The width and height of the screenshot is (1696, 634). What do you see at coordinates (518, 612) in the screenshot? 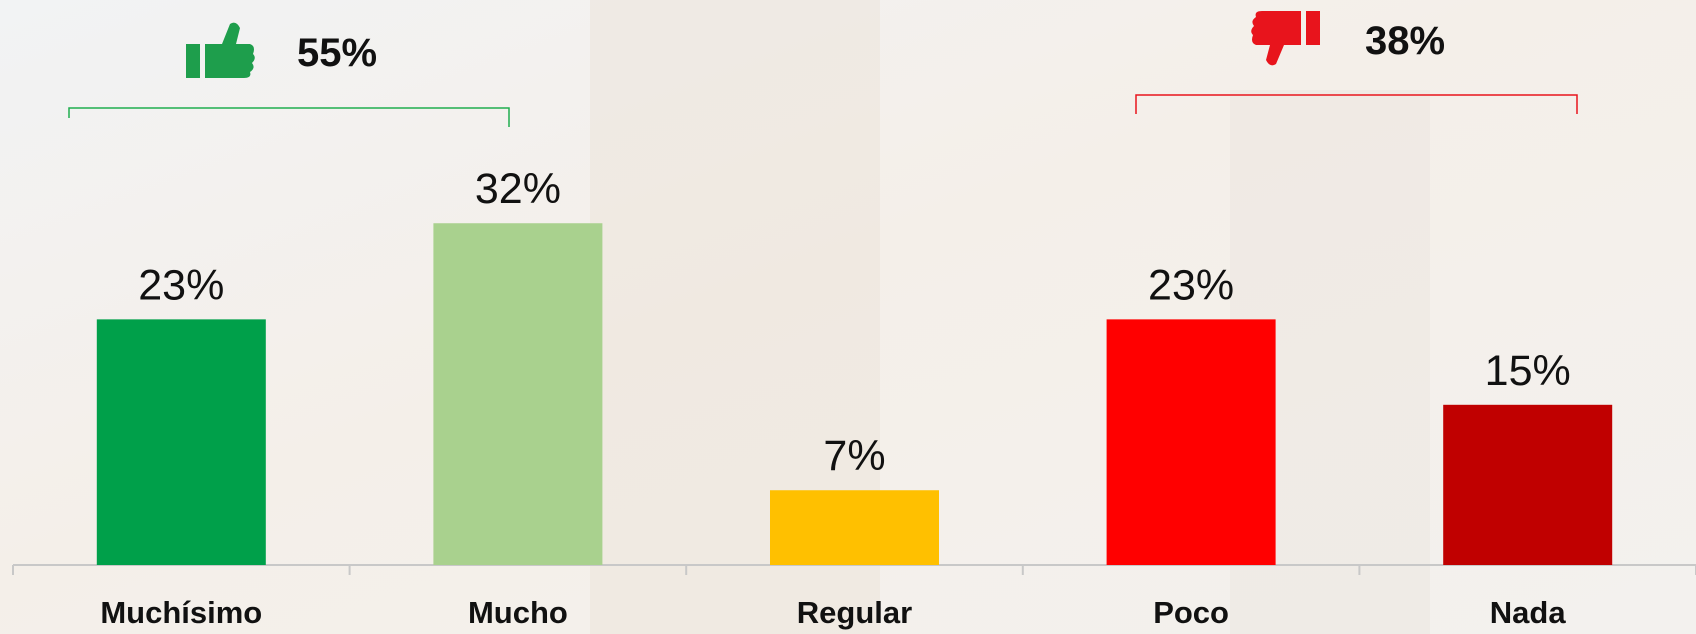
I see `category-label: Mucho` at bounding box center [518, 612].